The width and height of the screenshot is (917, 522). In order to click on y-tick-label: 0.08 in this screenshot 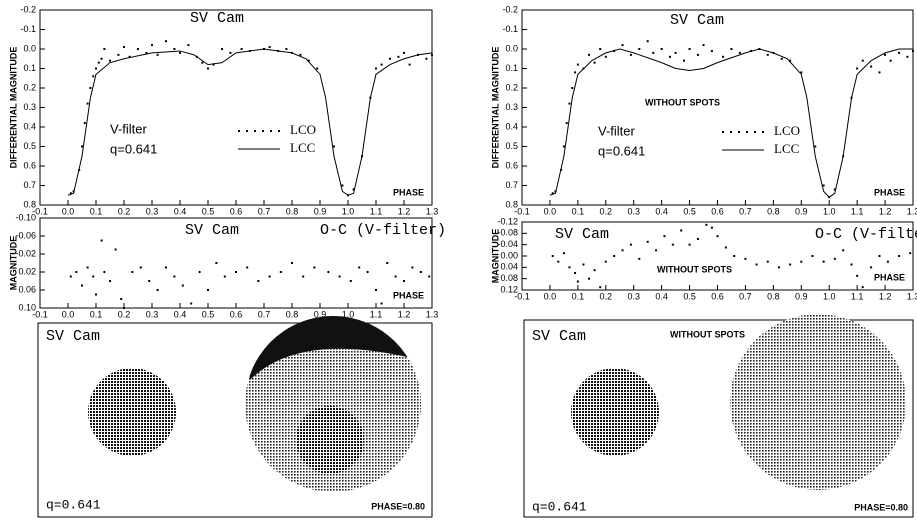, I will do `click(509, 278)`.